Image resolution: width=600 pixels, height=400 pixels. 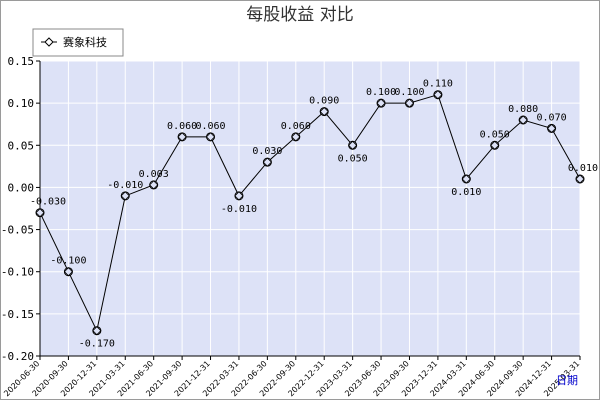 I want to click on x-axis-label: 日期, so click(x=567, y=380).